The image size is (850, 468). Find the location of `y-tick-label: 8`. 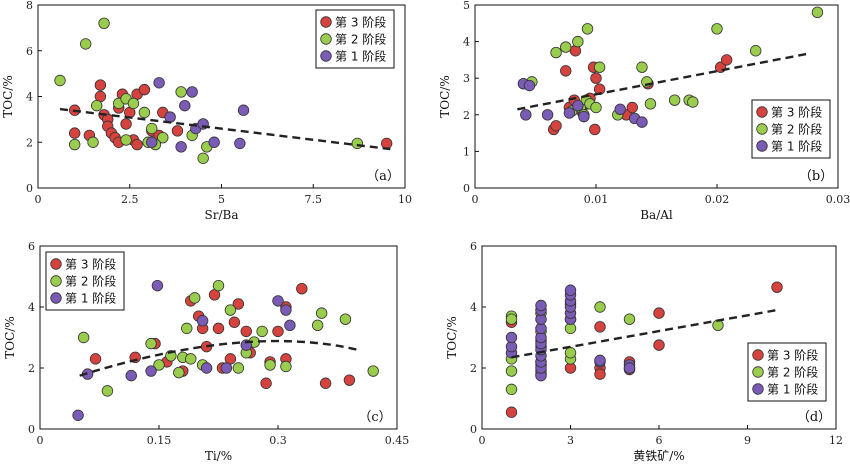

y-tick-label: 8 is located at coordinates (29, 6).